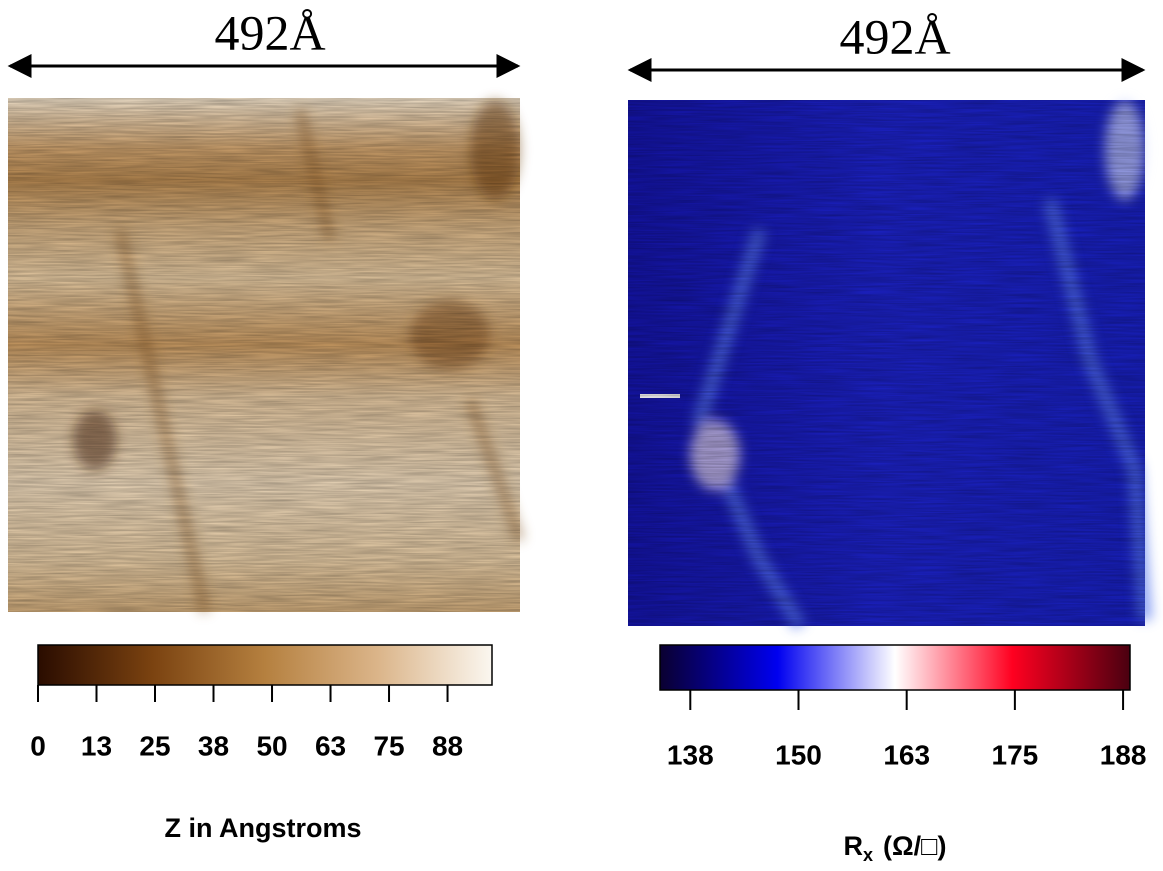 This screenshot has height=871, width=1163. What do you see at coordinates (798, 754) in the screenshot?
I see `tick-label: 150` at bounding box center [798, 754].